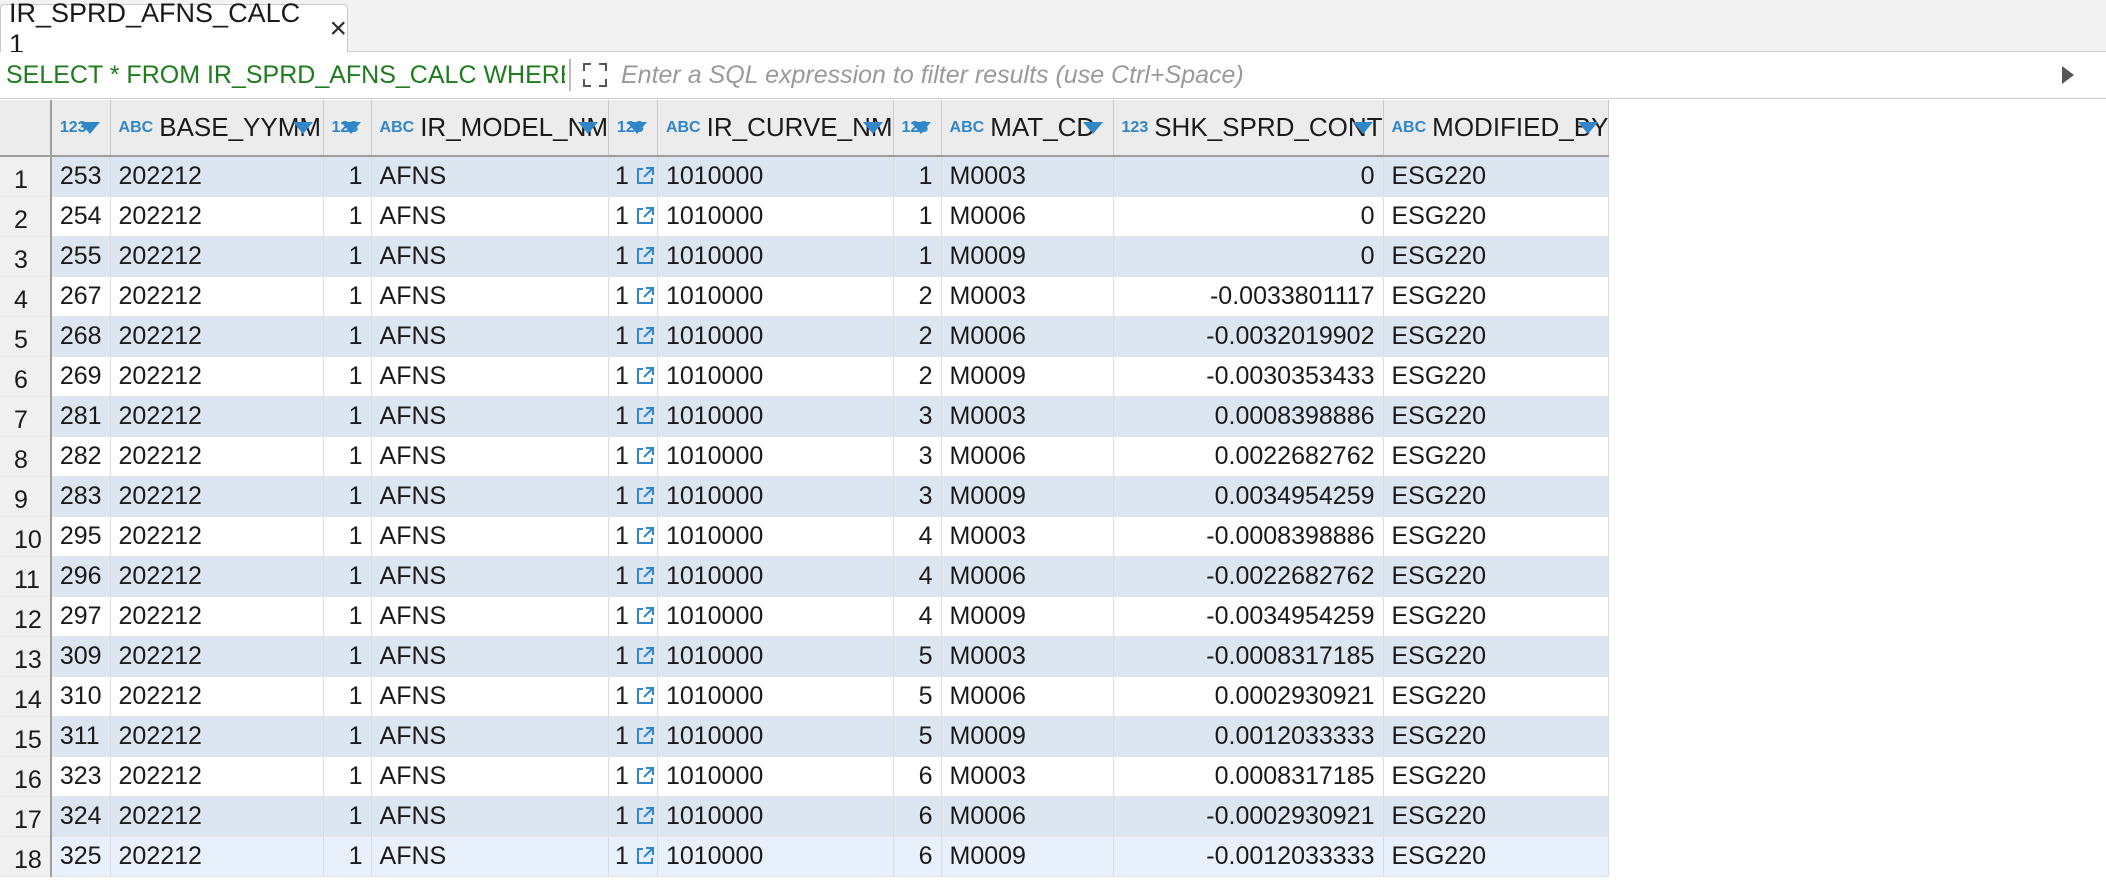 The height and width of the screenshot is (884, 2106). I want to click on table-cell: 0.0002930921, so click(1248, 696).